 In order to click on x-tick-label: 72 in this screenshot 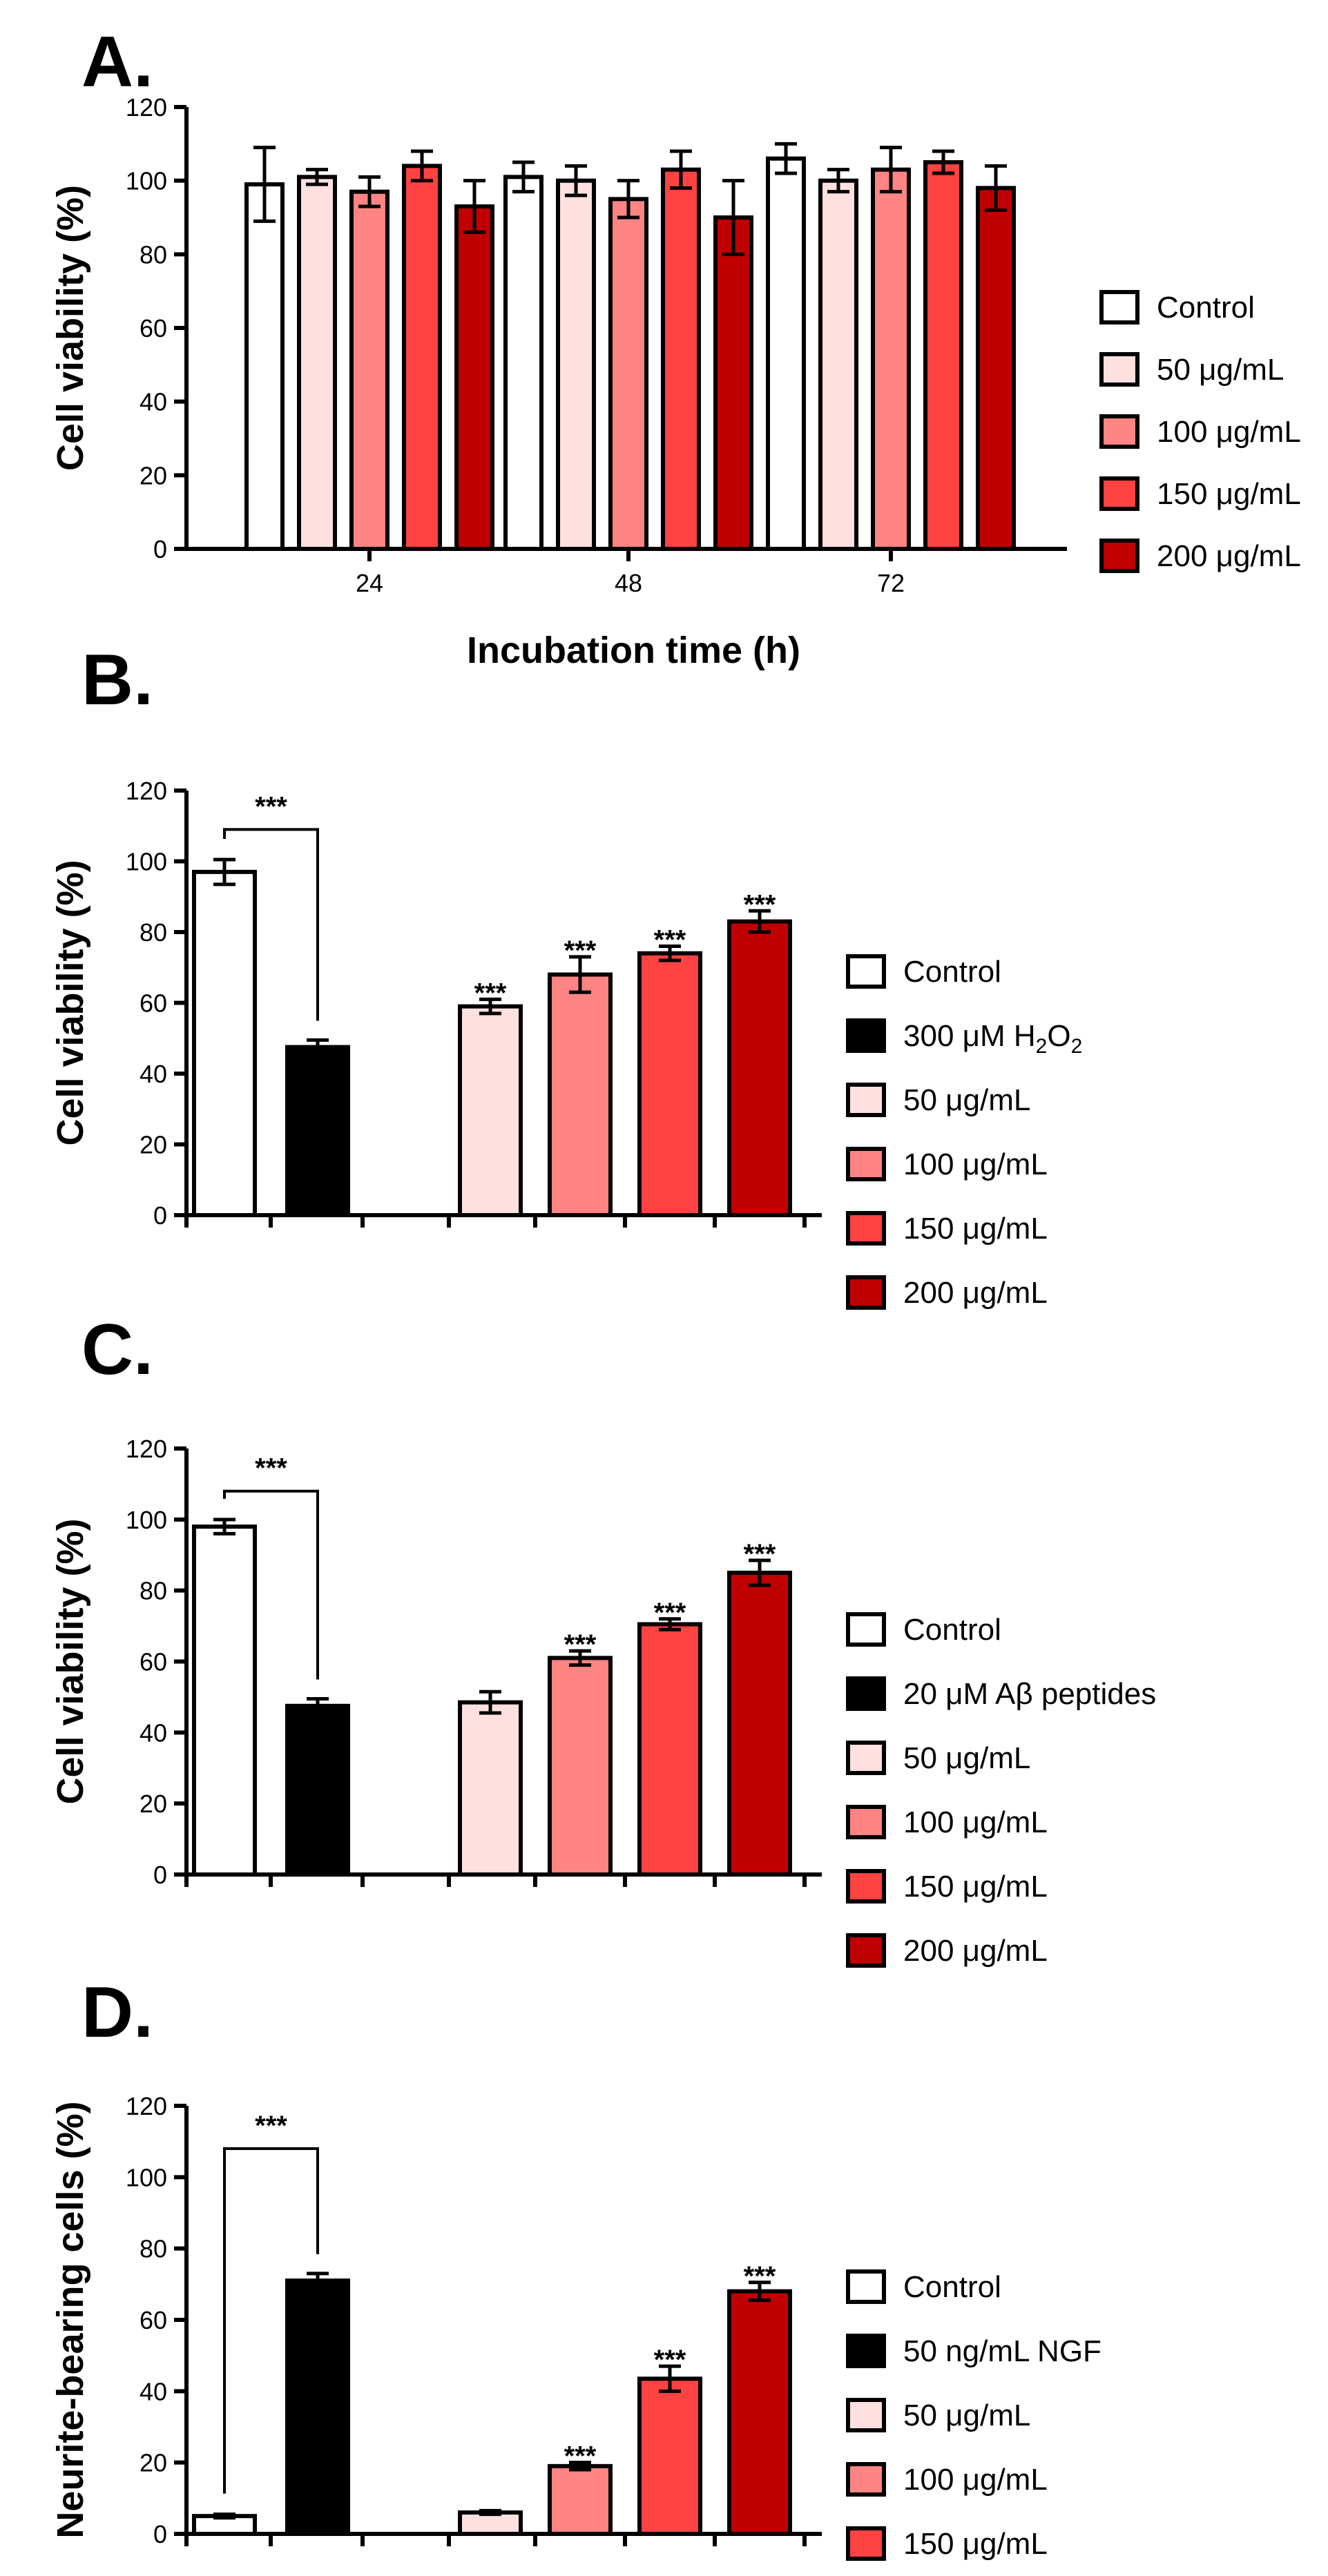, I will do `click(891, 583)`.